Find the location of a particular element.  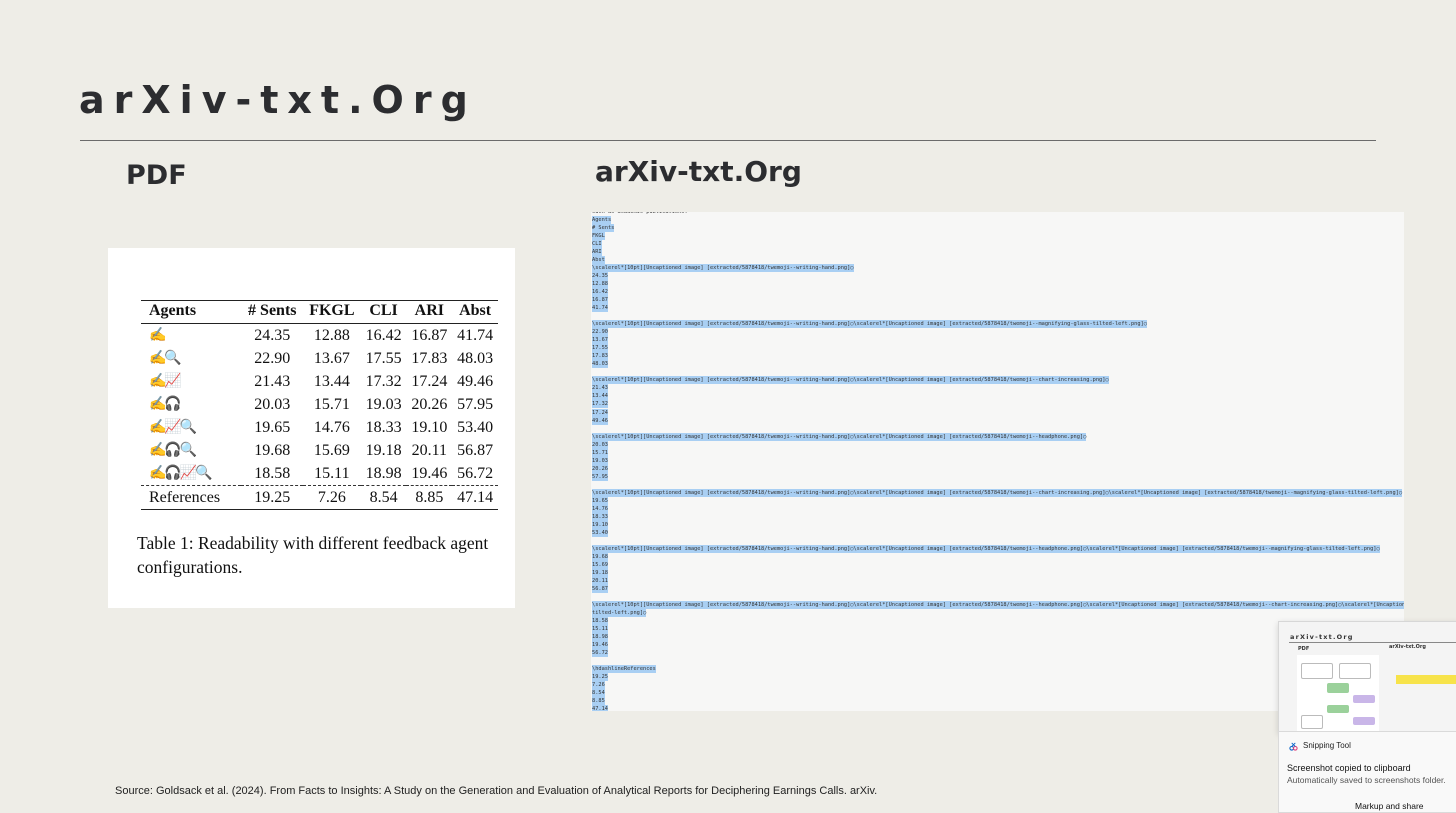

thumbnail-image is located at coordinates (1338, 693).